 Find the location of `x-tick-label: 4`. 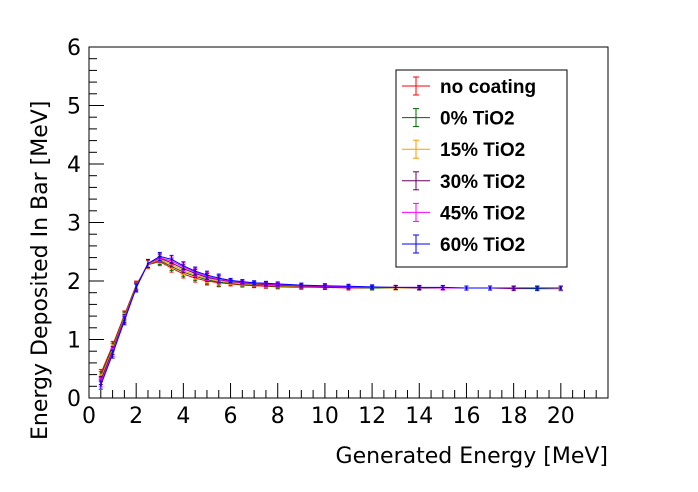

x-tick-label: 4 is located at coordinates (183, 416).